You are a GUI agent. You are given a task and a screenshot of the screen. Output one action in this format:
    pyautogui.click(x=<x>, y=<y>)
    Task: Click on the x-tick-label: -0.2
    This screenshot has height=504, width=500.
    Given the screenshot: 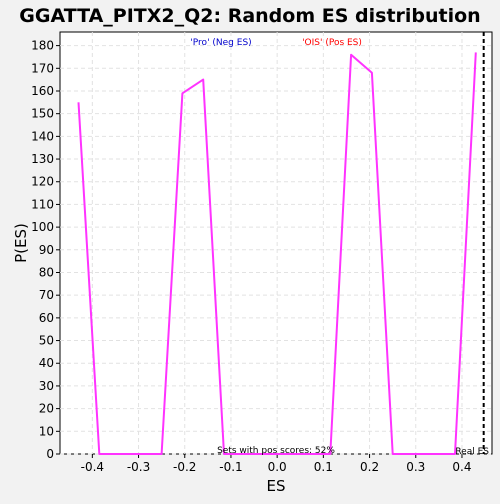 What is the action you would take?
    pyautogui.click(x=184, y=467)
    